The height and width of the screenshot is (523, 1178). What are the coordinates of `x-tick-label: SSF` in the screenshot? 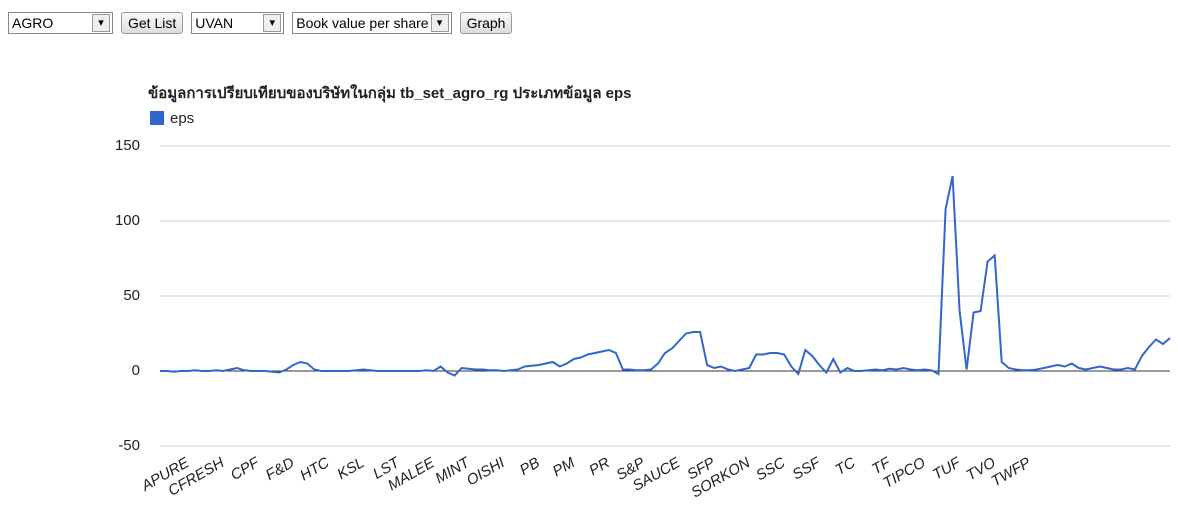 It's located at (807, 469).